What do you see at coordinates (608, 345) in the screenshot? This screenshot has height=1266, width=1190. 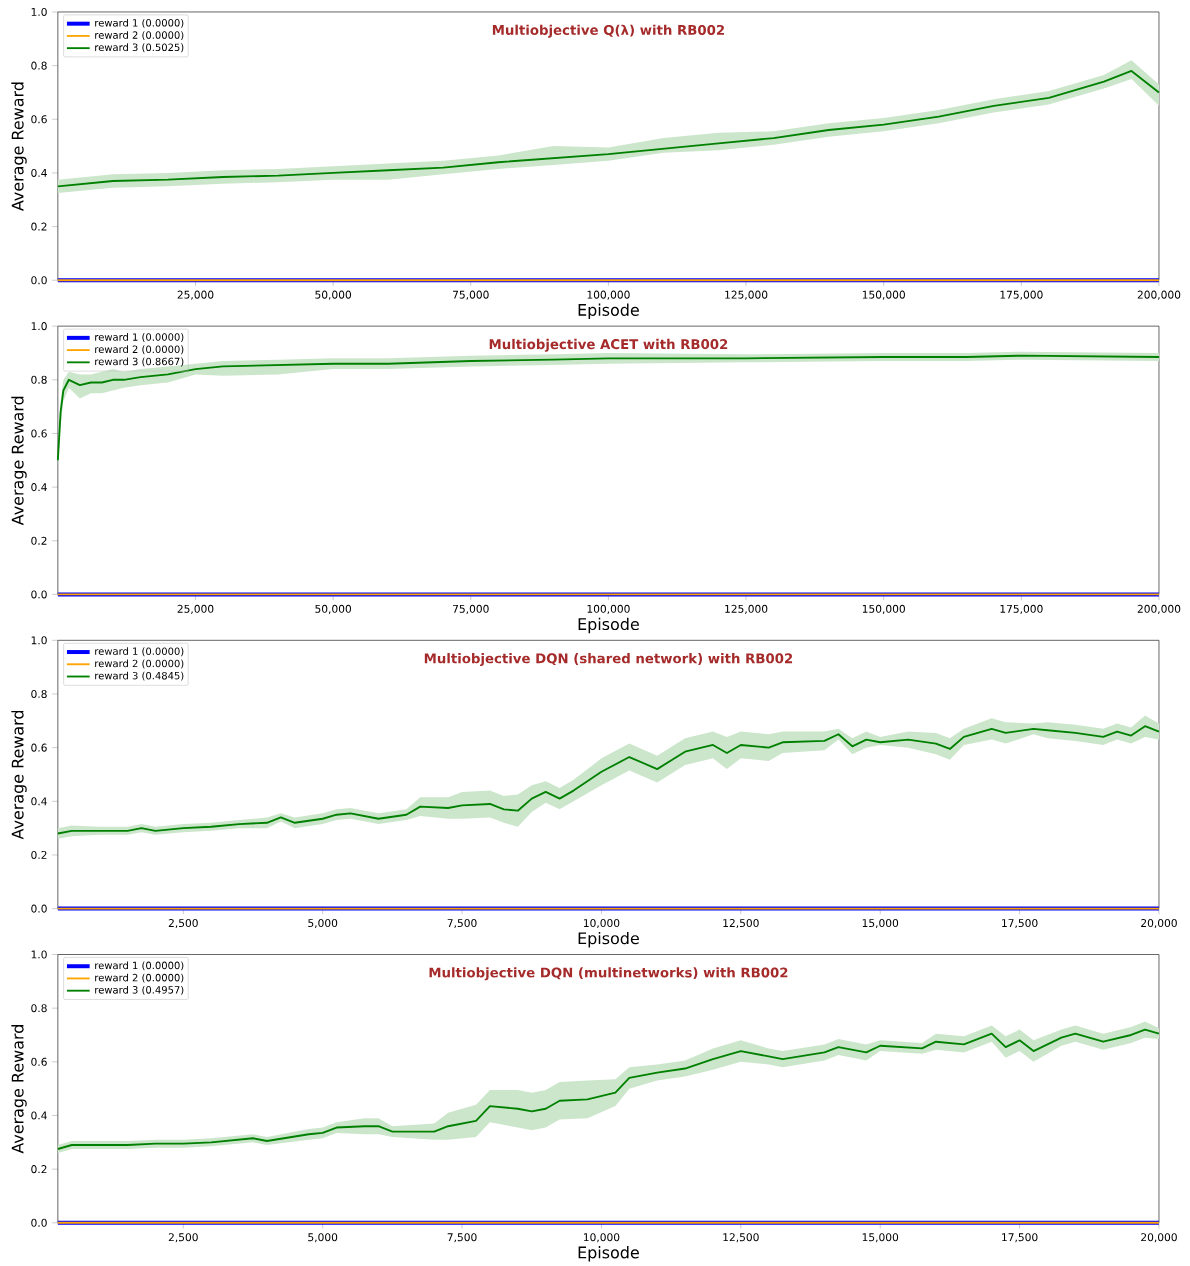 I see `text: Multiobjective ACET with RB002` at bounding box center [608, 345].